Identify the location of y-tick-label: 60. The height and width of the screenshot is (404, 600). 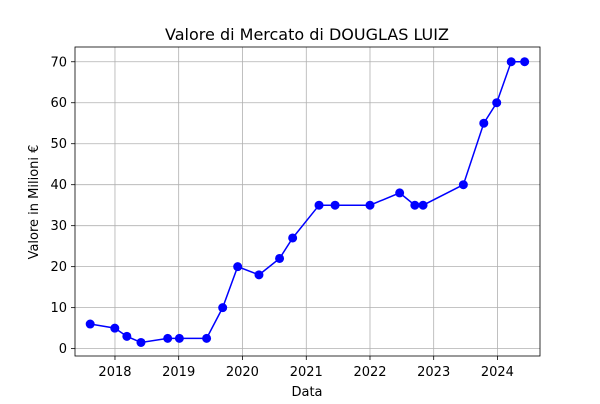
(58, 103).